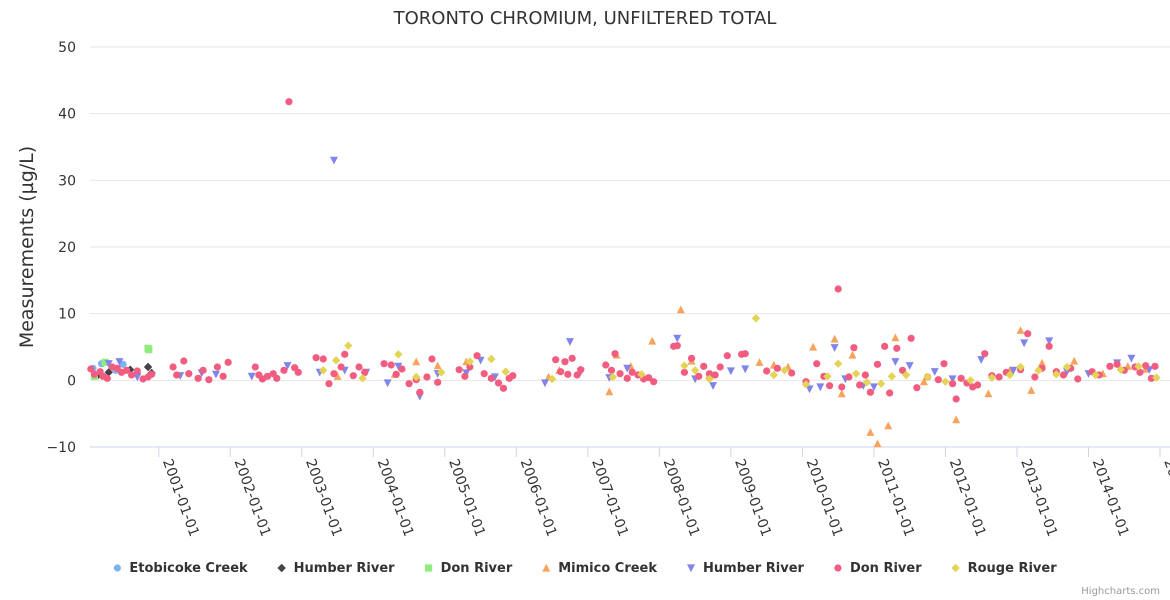 Image resolution: width=1170 pixels, height=600 pixels. I want to click on credits-link: Highcharts.com, so click(1120, 591).